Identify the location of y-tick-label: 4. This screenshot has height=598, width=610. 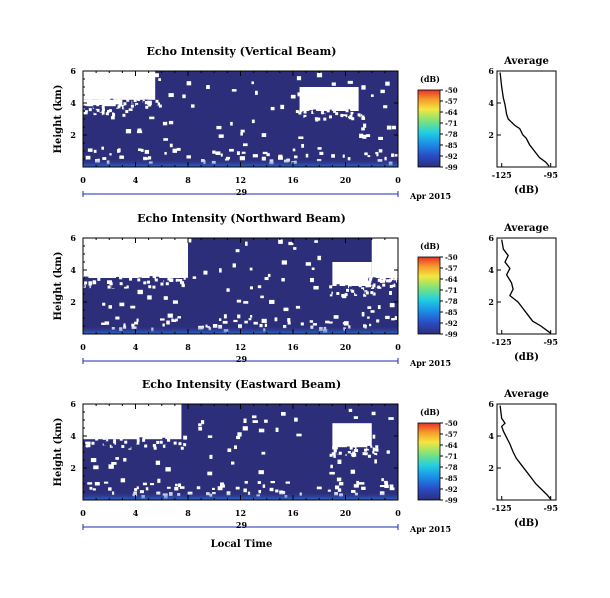
(73, 270).